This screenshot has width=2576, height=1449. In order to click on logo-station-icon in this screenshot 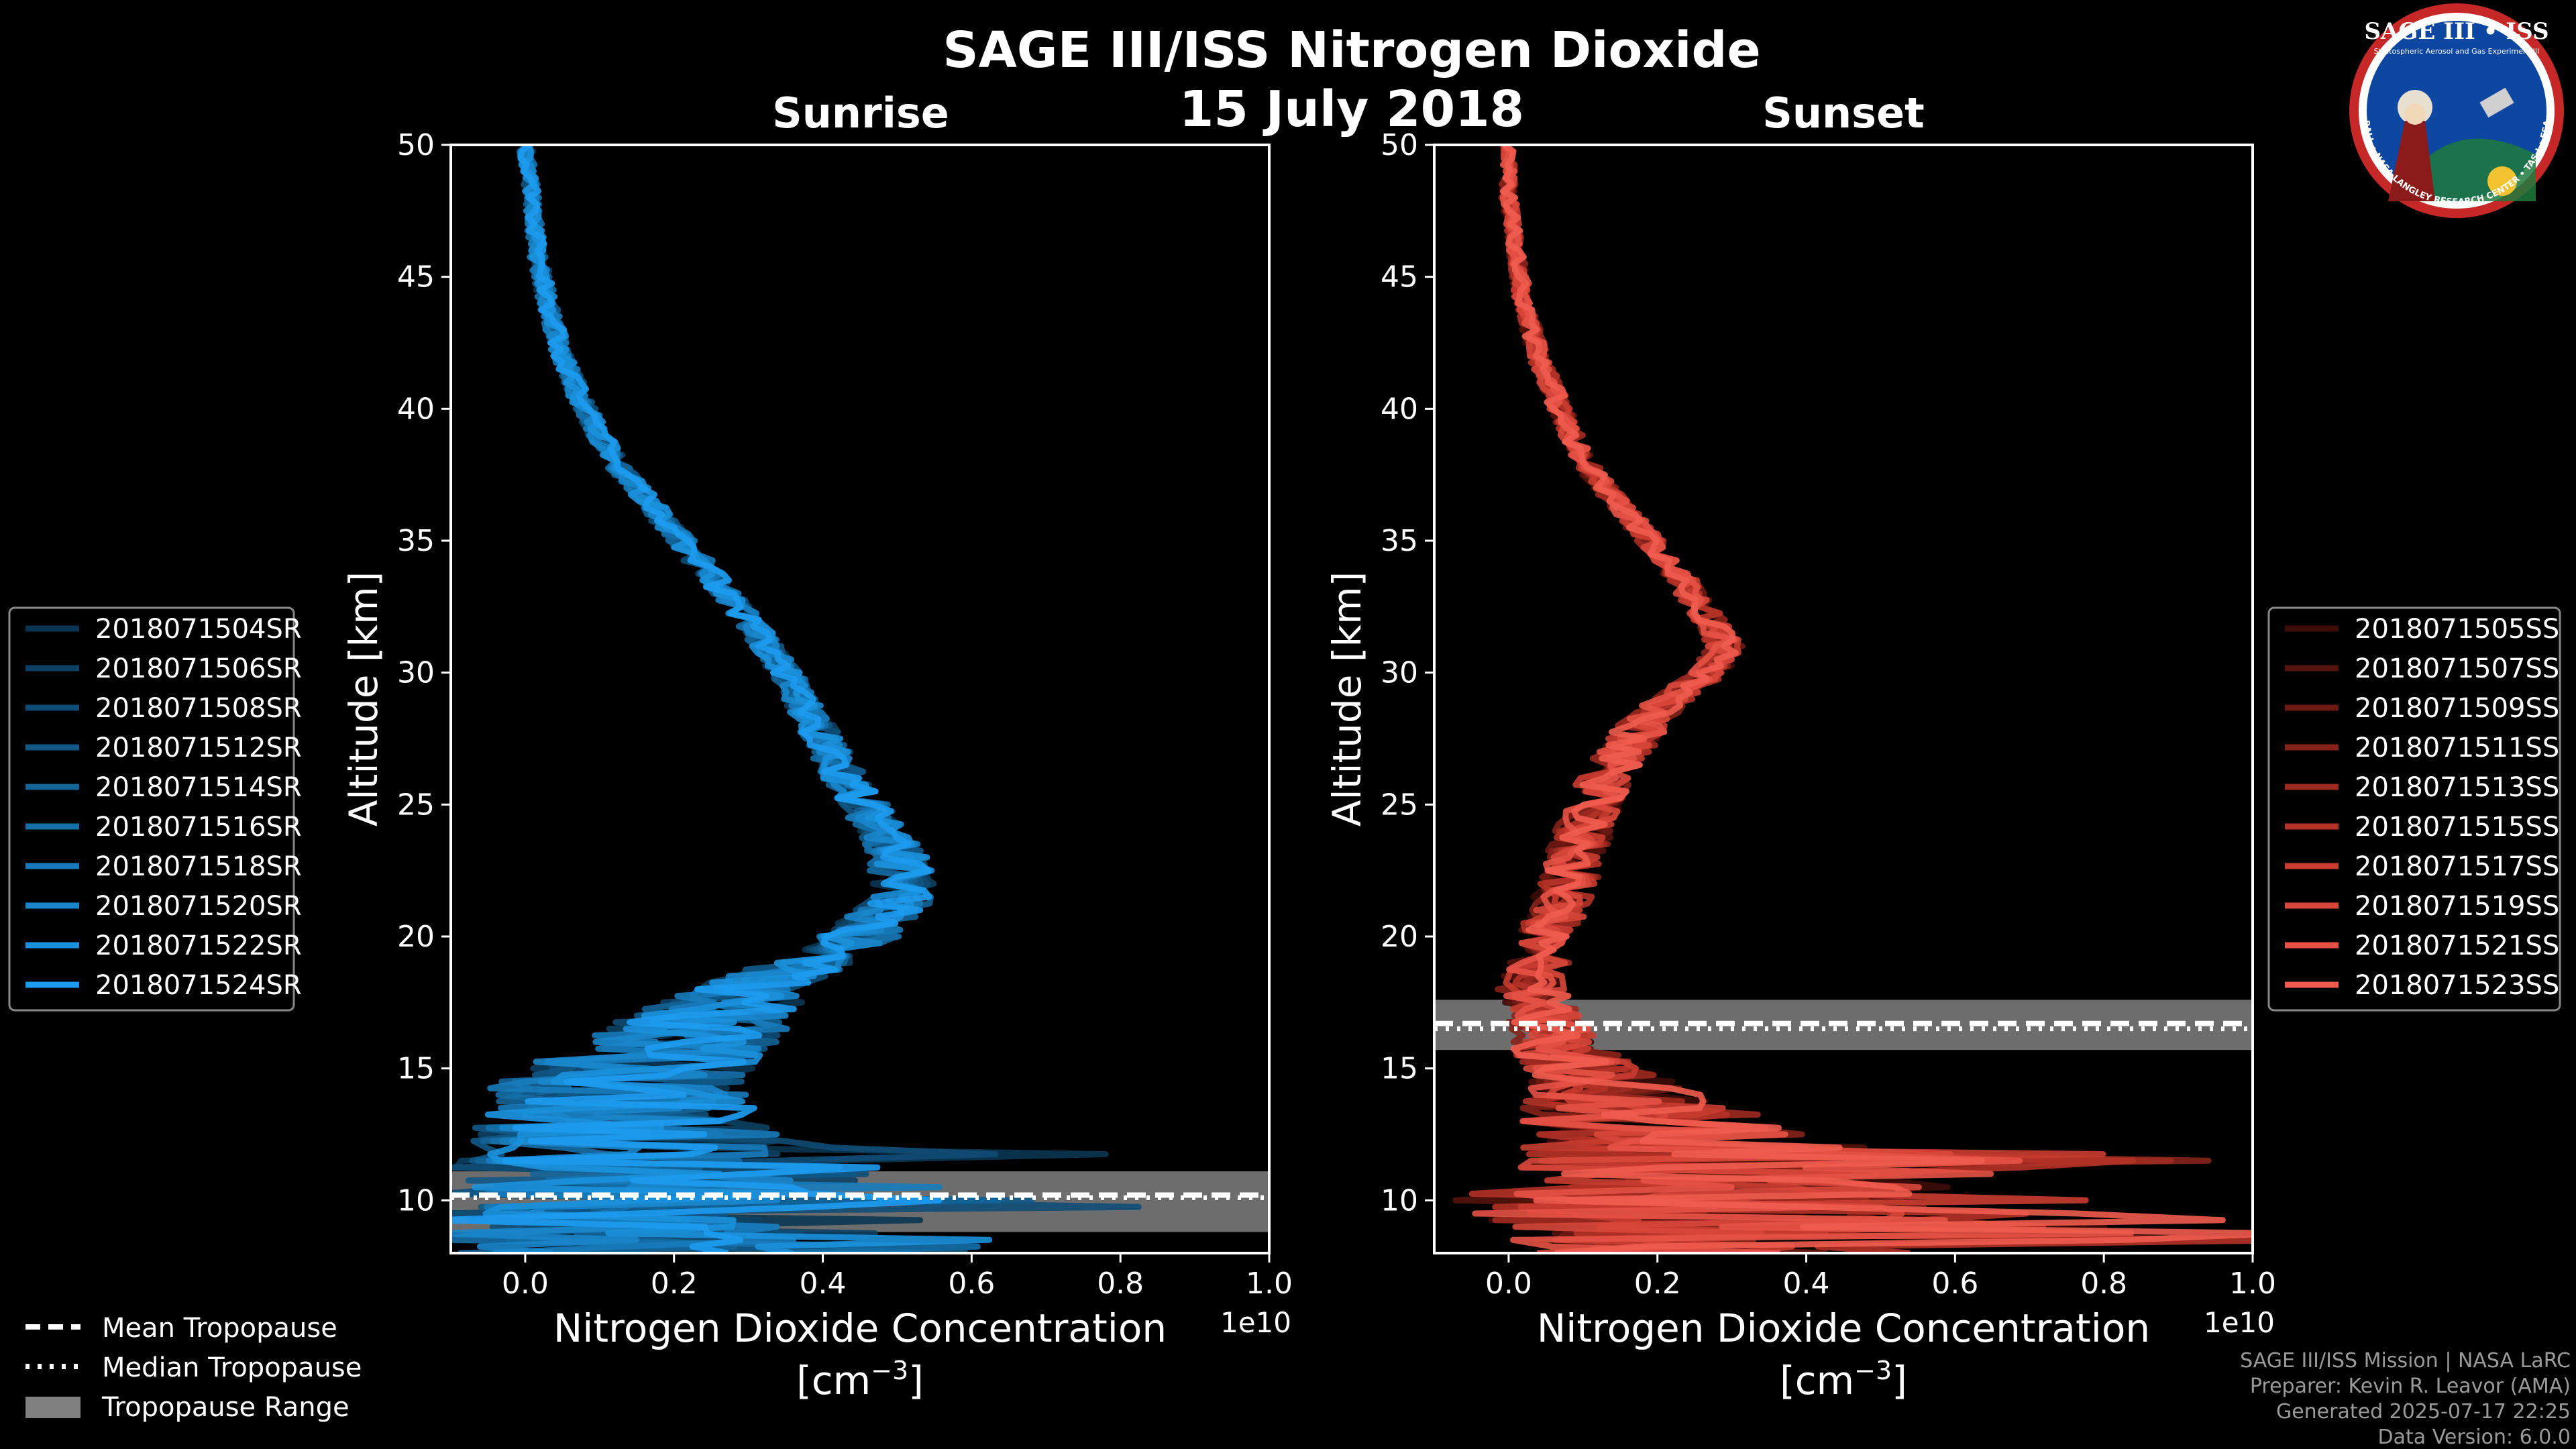, I will do `click(2496, 102)`.